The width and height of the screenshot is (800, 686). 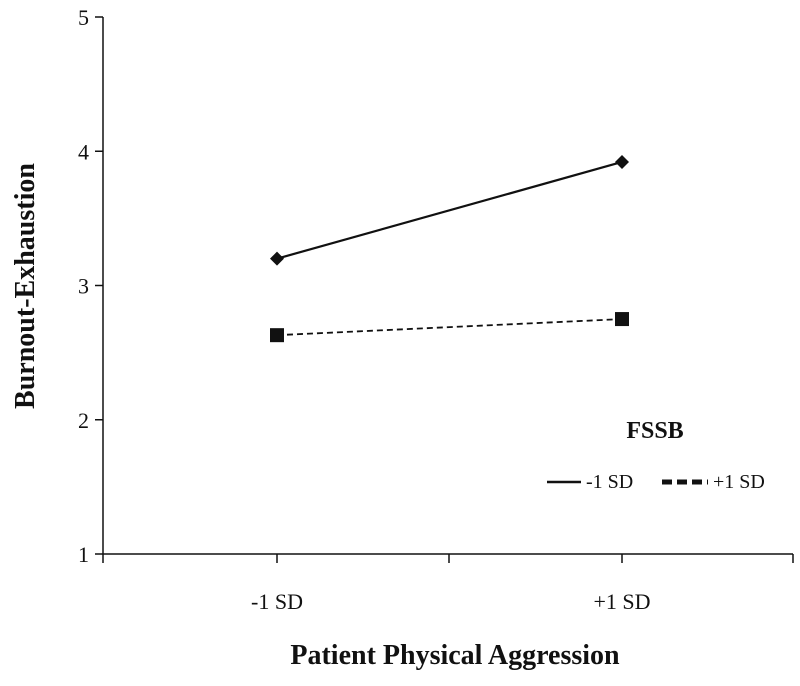 I want to click on x-ticks: -1 SD +1 SD, so click(x=448, y=584).